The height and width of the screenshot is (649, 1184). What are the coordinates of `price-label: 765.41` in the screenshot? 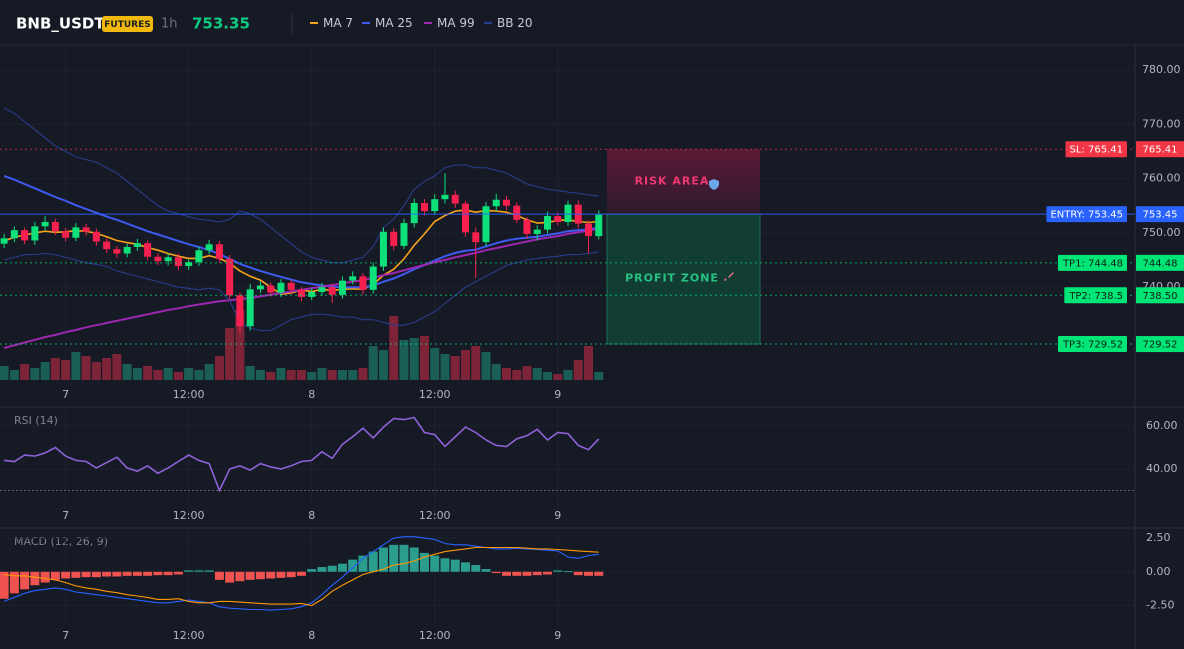 It's located at (1160, 150).